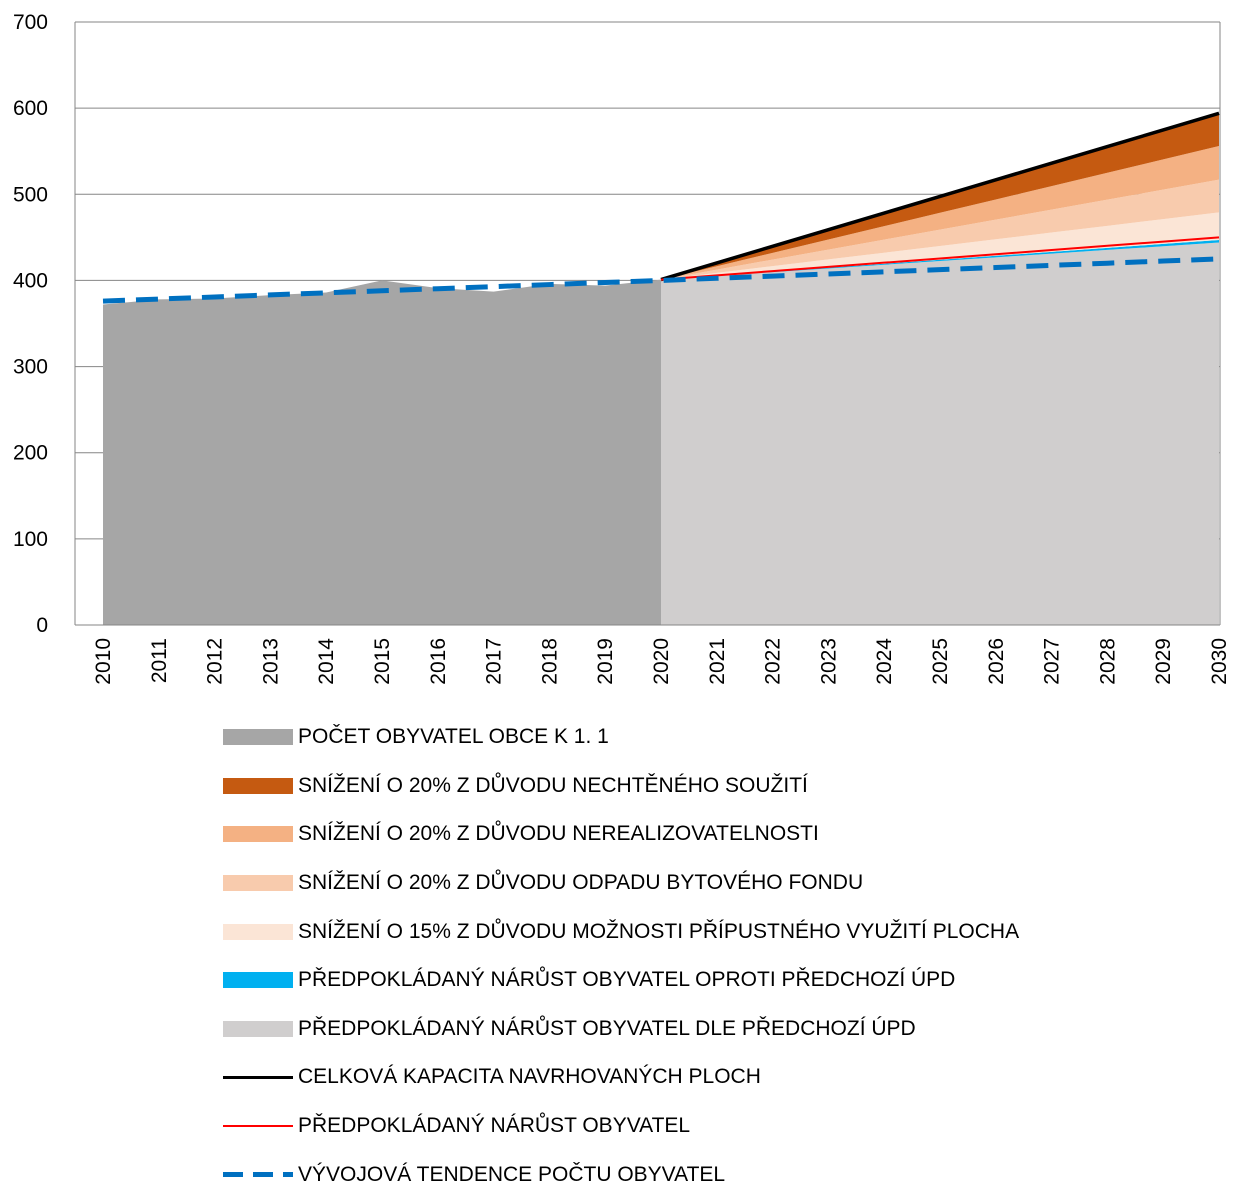 The height and width of the screenshot is (1199, 1237). I want to click on y-tick-label: 0, so click(42, 625).